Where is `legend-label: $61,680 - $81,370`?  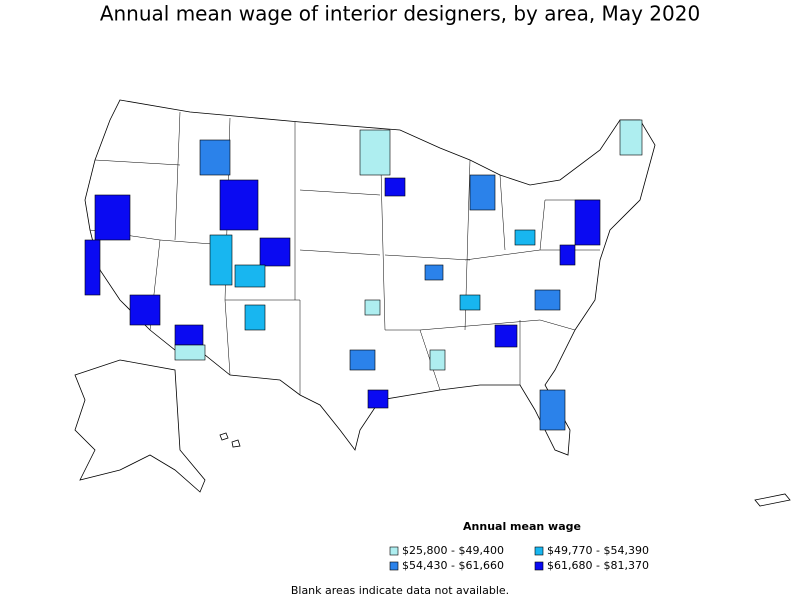 legend-label: $61,680 - $81,370 is located at coordinates (598, 565).